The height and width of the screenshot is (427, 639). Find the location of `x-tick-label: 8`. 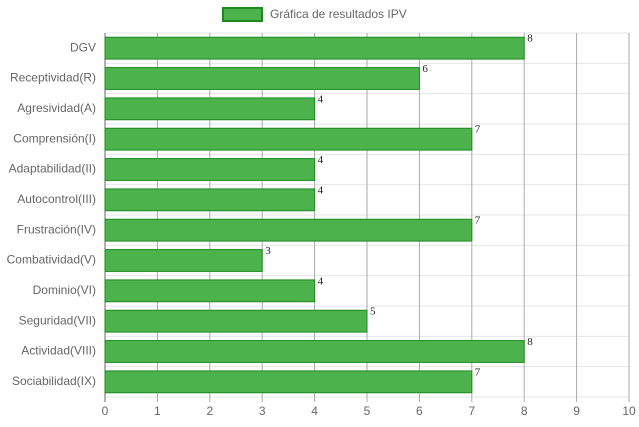

x-tick-label: 8 is located at coordinates (524, 411).